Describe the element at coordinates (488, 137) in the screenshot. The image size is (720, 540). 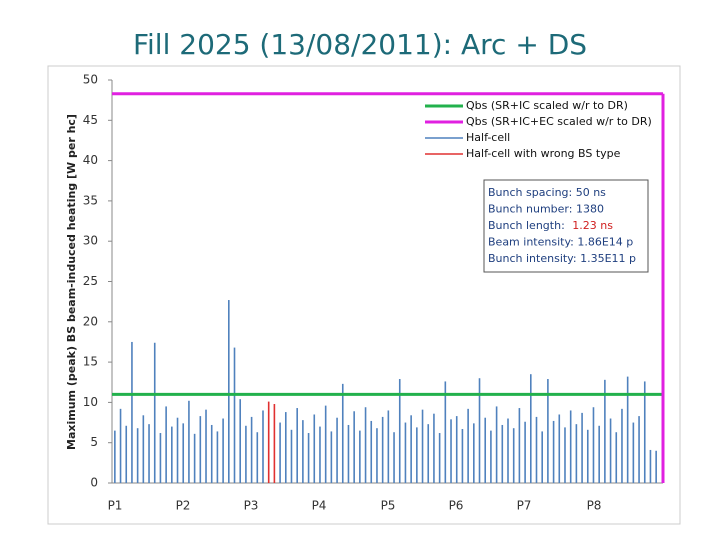
I see `legend-label: Half-cell` at that location.